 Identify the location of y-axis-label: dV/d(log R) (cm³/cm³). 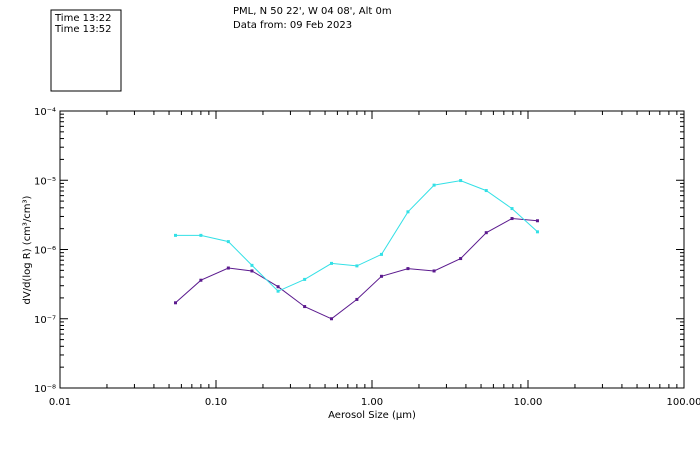
(27, 249).